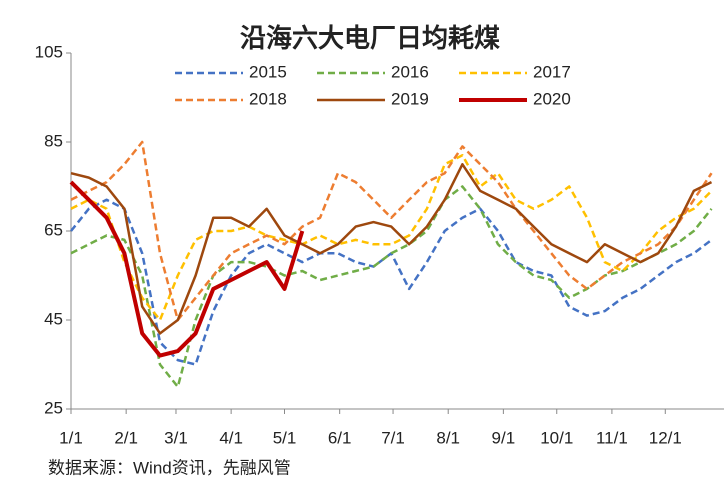  Describe the element at coordinates (612, 437) in the screenshot. I see `x-tick-label: 11/1` at that location.